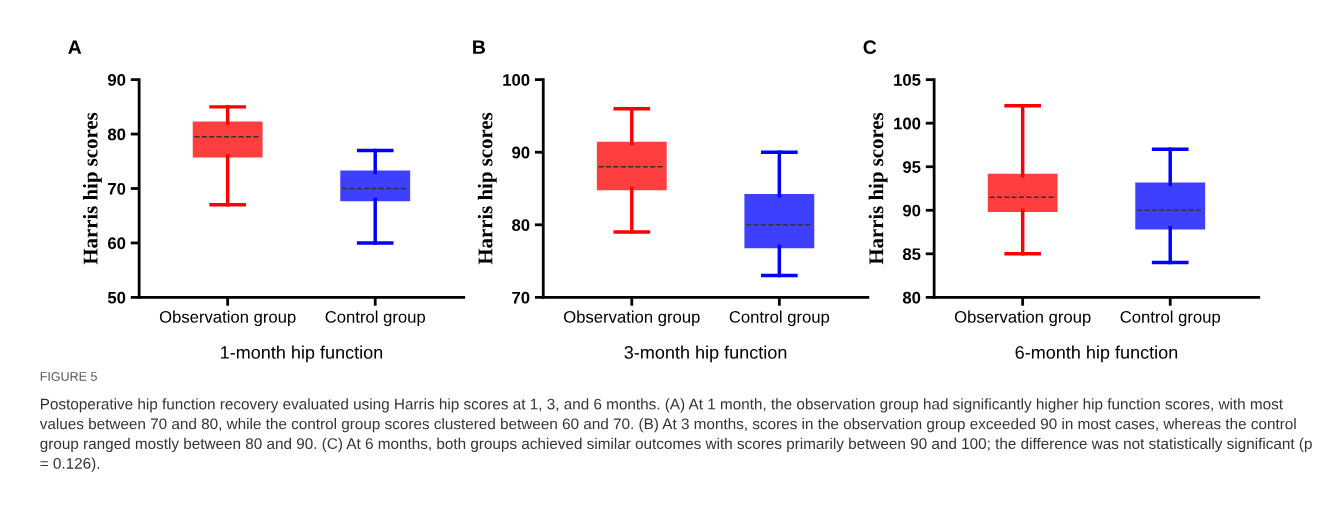  I want to click on caption: FIGURE 5, so click(68, 376).